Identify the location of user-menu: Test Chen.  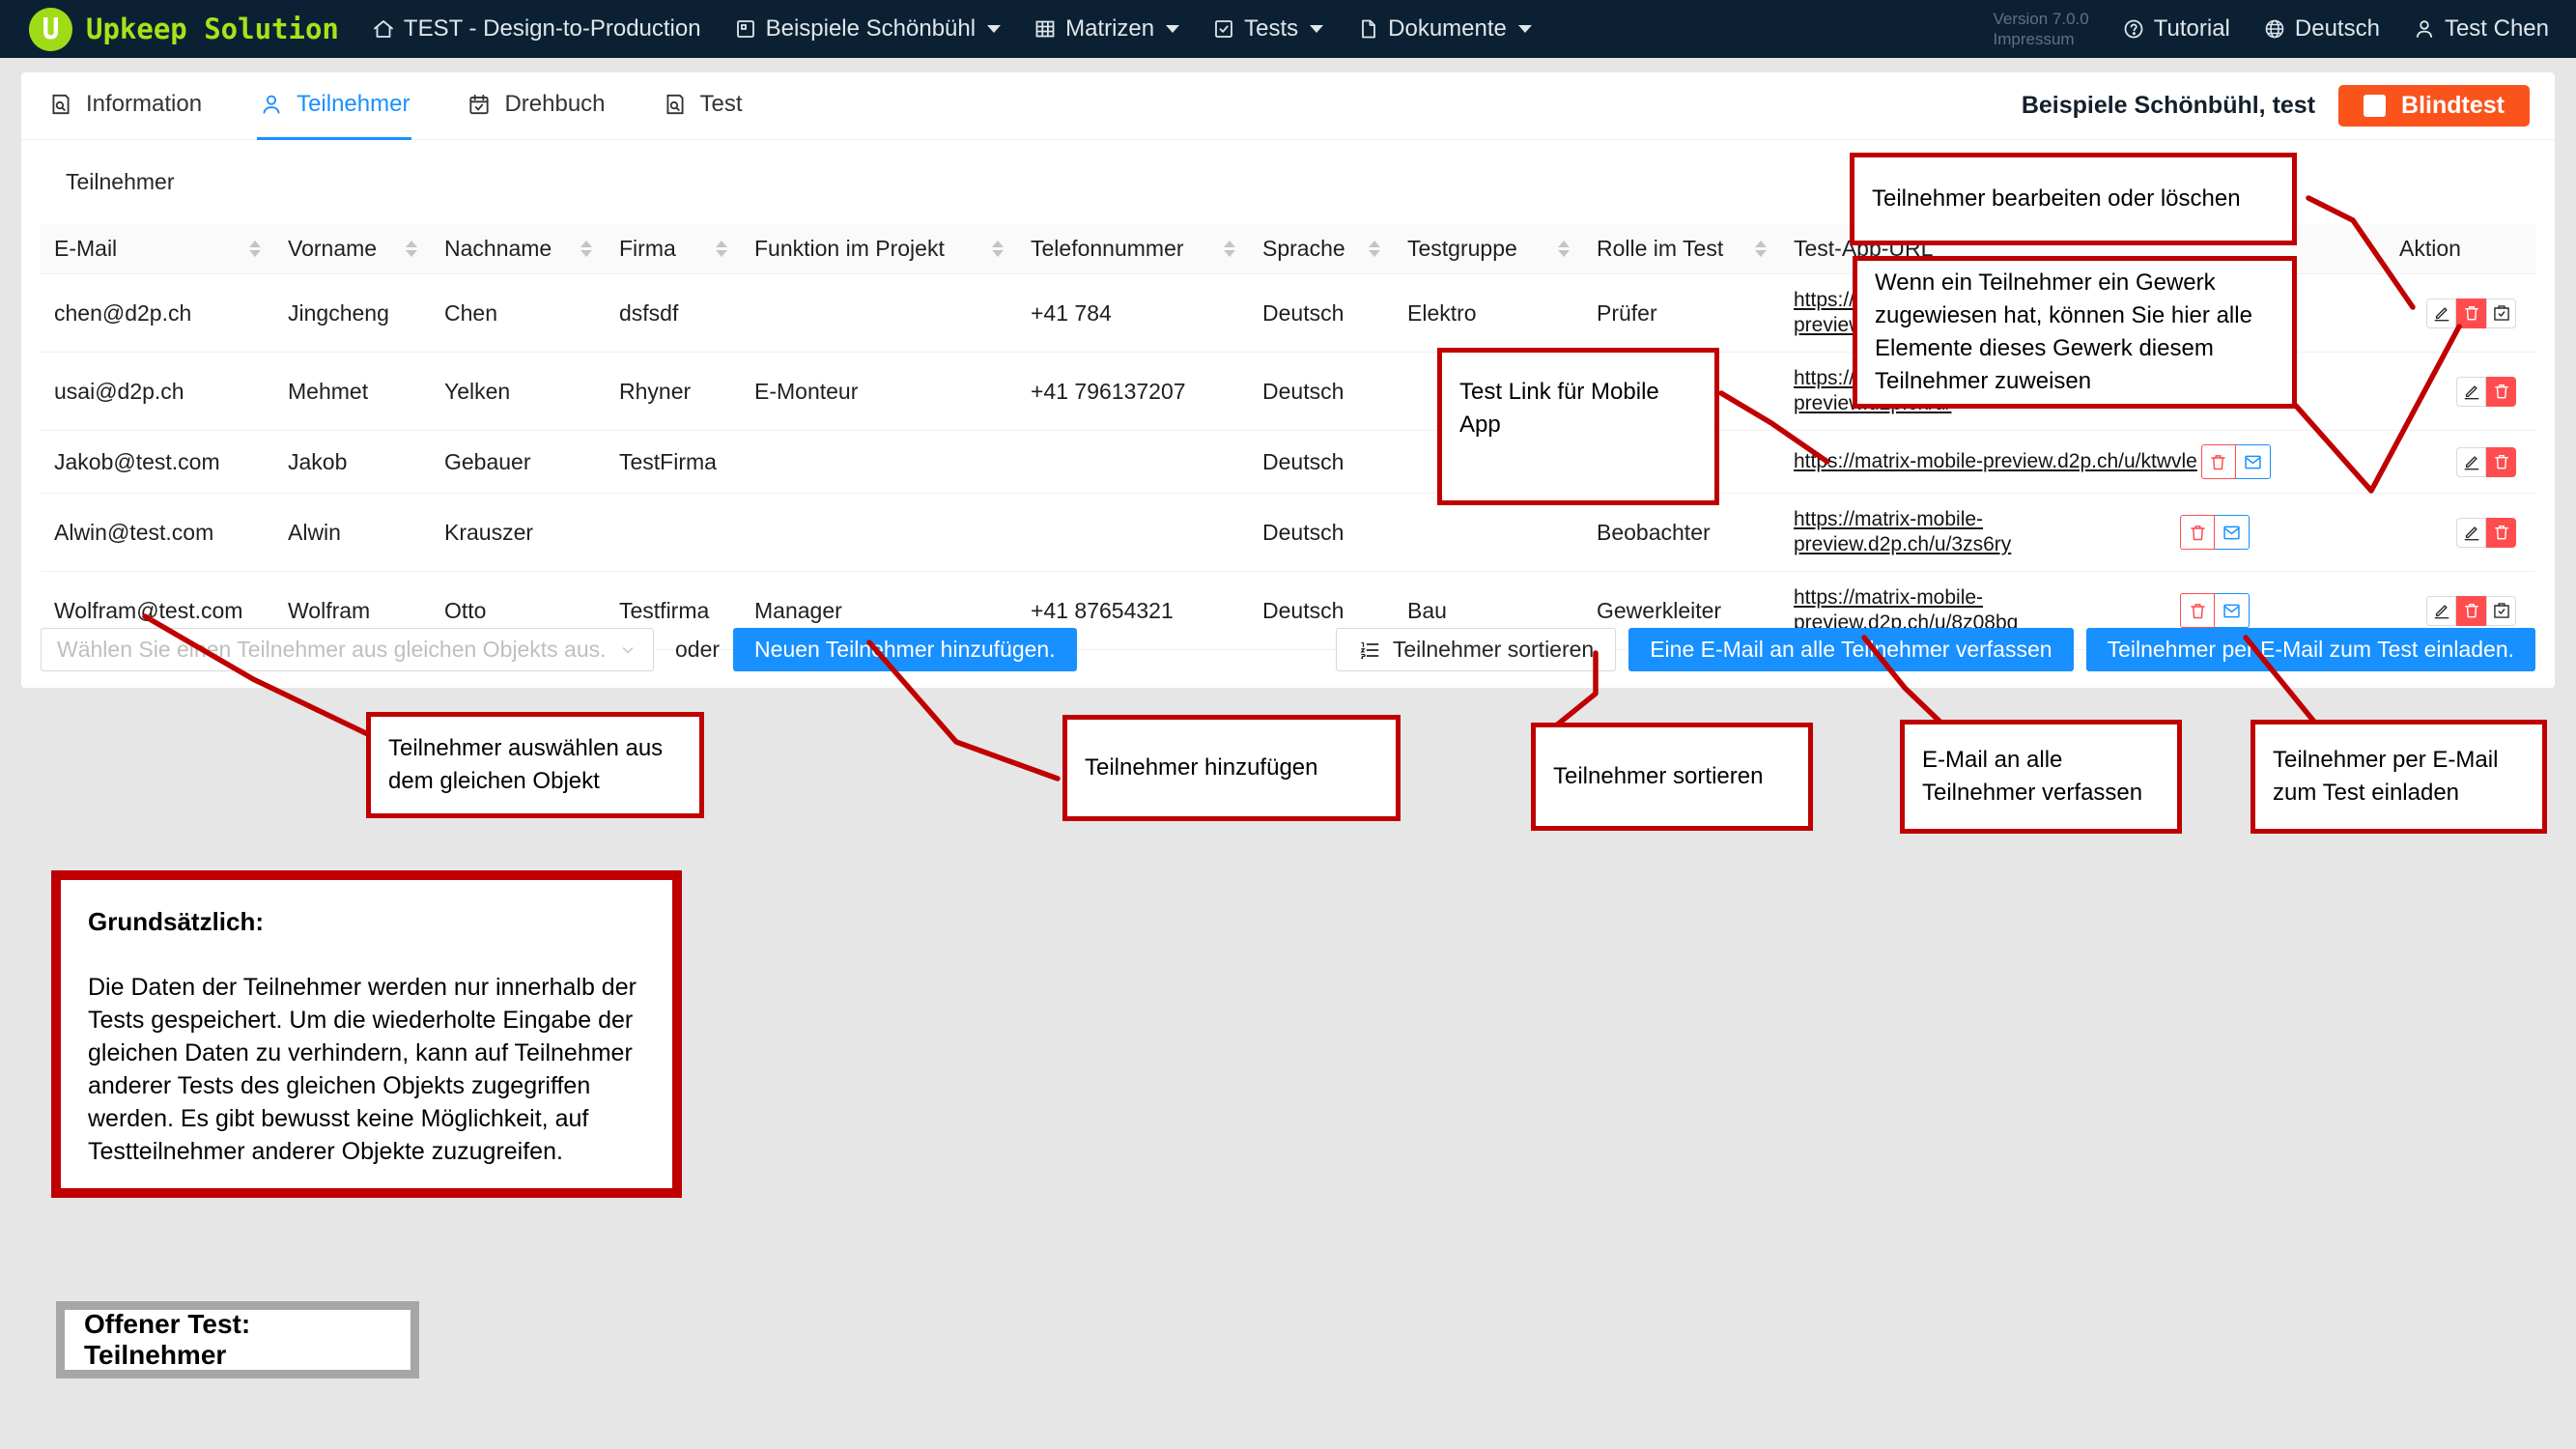
(2481, 29).